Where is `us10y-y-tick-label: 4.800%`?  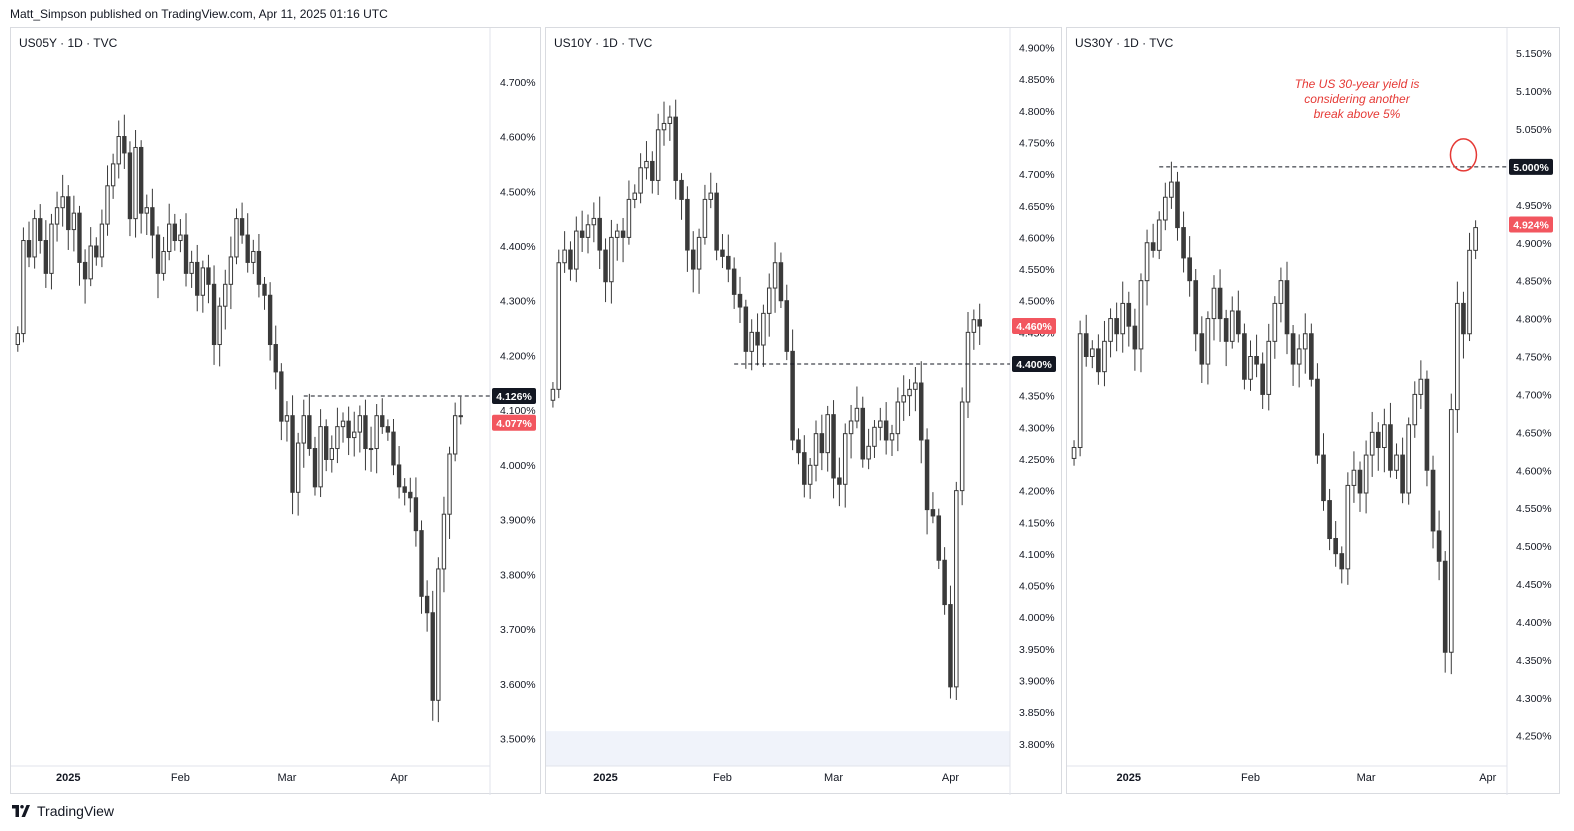
us10y-y-tick-label: 4.800% is located at coordinates (1037, 112).